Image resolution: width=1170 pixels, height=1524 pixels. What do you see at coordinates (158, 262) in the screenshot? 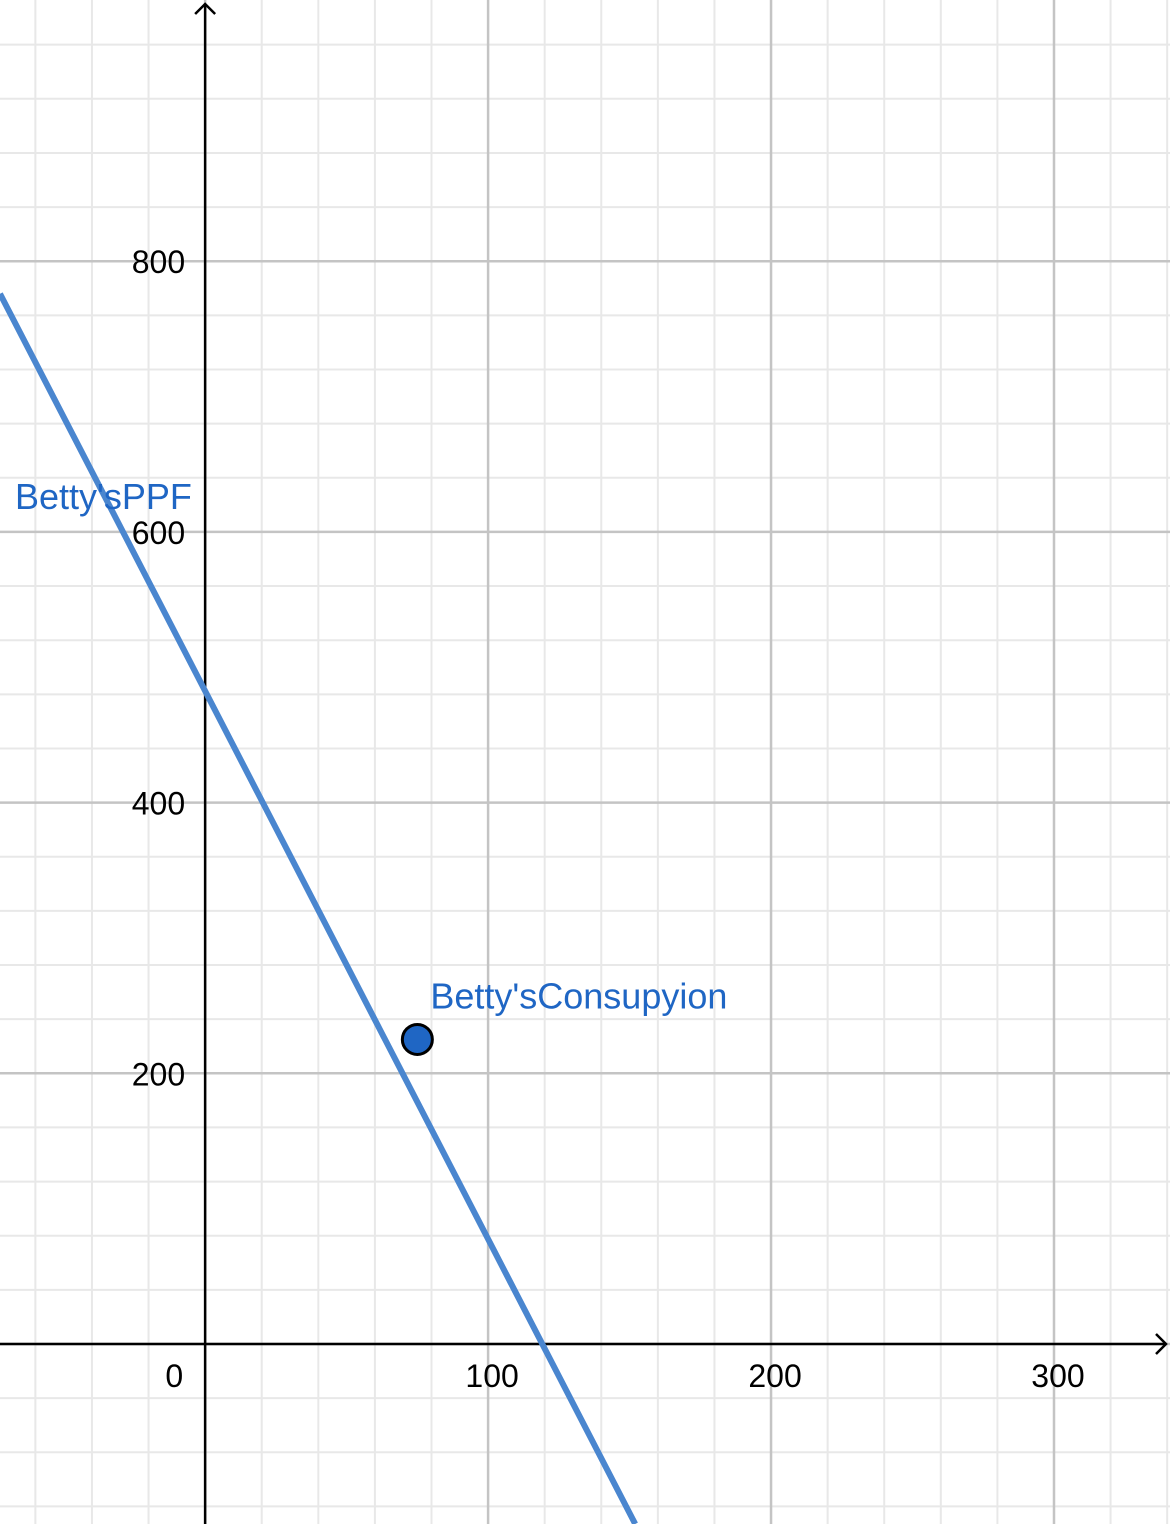
I see `y-tick-label: 800` at bounding box center [158, 262].